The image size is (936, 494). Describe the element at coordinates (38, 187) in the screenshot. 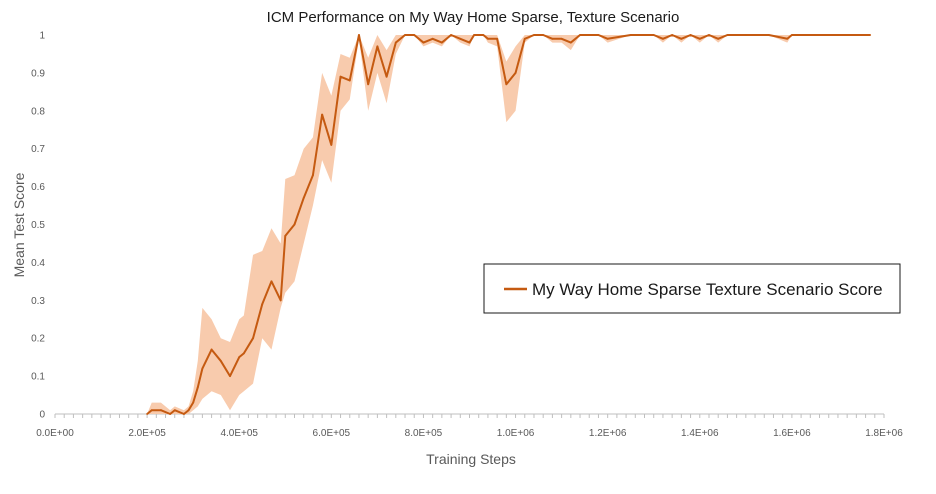

I see `y-tick-label: 0.6` at that location.